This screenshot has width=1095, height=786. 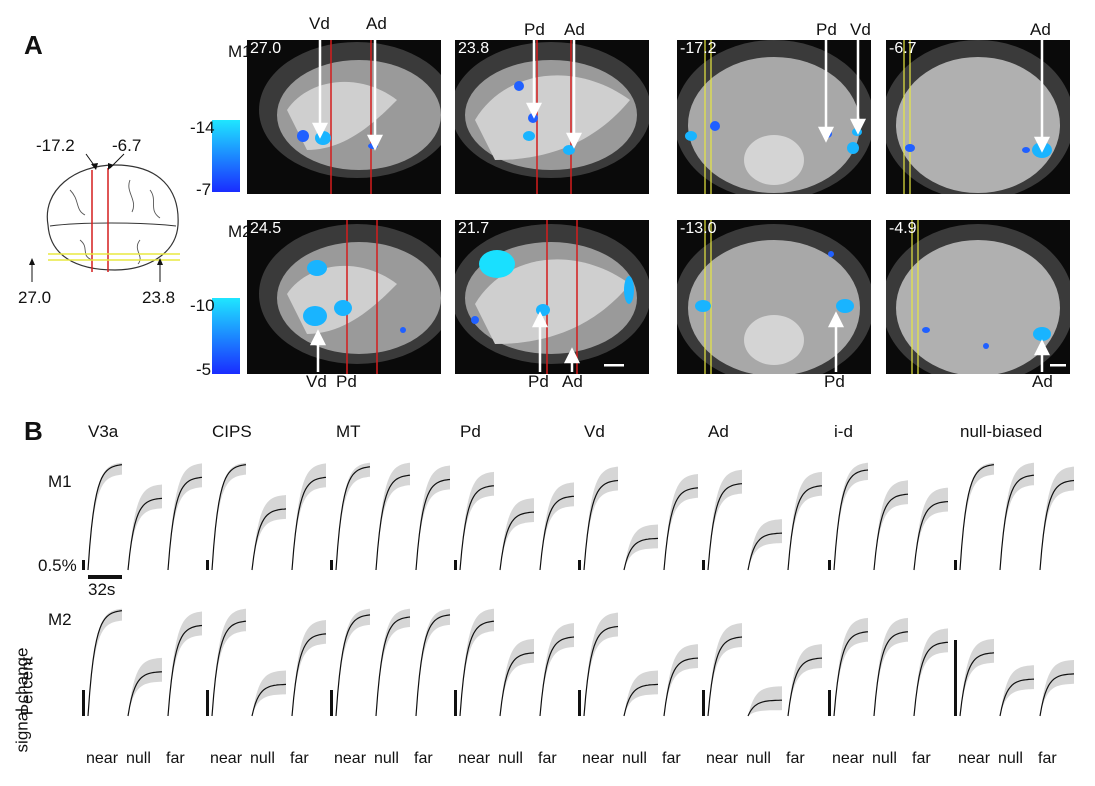 I want to click on region-title: i-d, so click(x=843, y=431).